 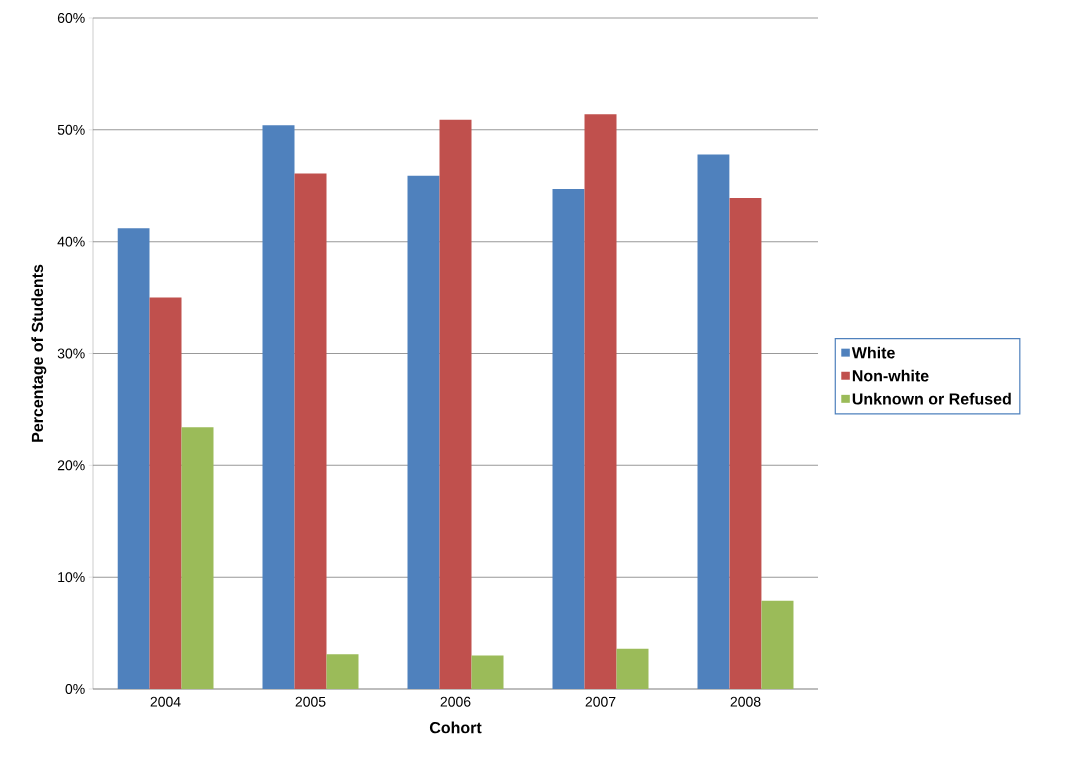 What do you see at coordinates (890, 375) in the screenshot?
I see `legend-label: Non-white` at bounding box center [890, 375].